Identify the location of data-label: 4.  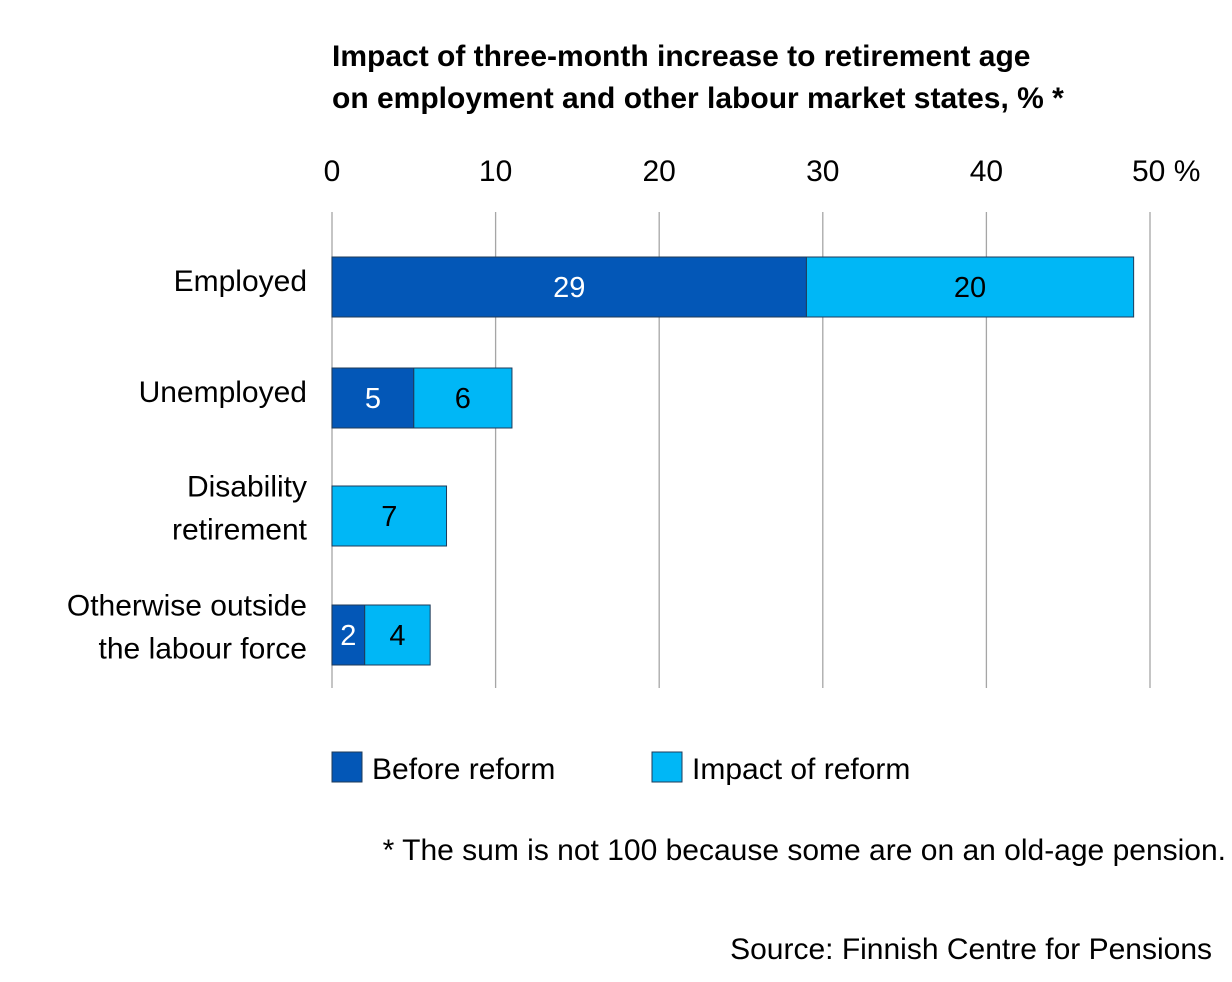
(397, 636).